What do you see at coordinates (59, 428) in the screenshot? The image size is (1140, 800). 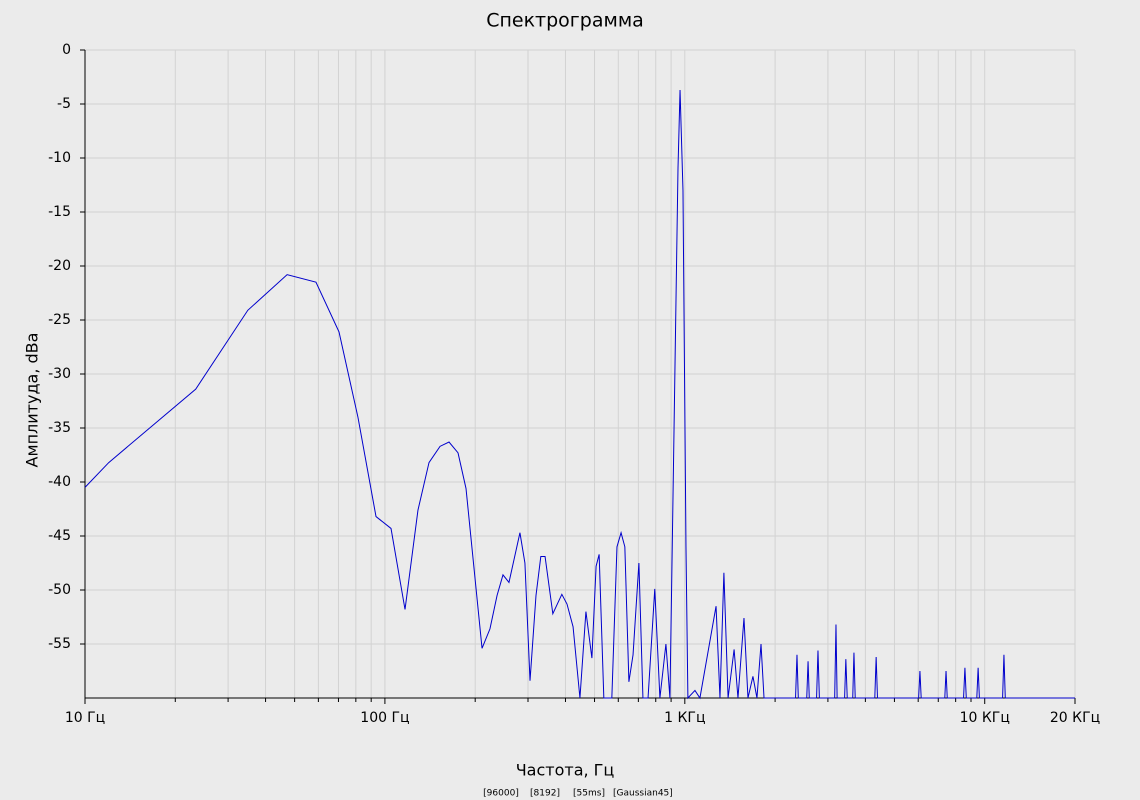 I see `y-tick-label: -35` at bounding box center [59, 428].